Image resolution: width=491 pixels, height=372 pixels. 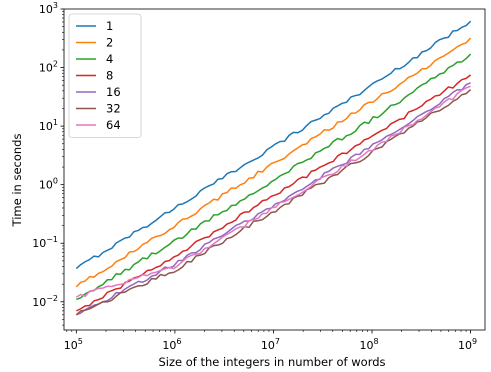 I want to click on legend-label: 16, so click(x=113, y=92).